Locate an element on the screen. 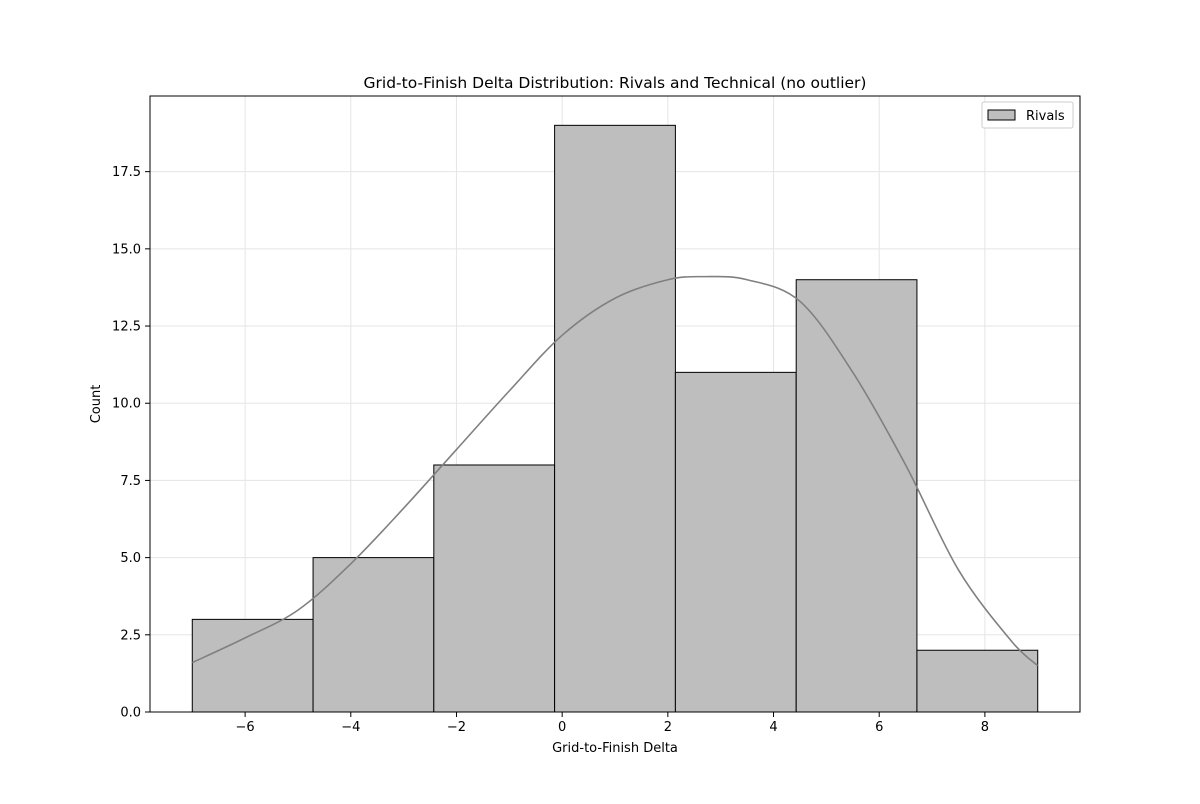 The image size is (1200, 804). x-tick-label: 0 is located at coordinates (562, 727).